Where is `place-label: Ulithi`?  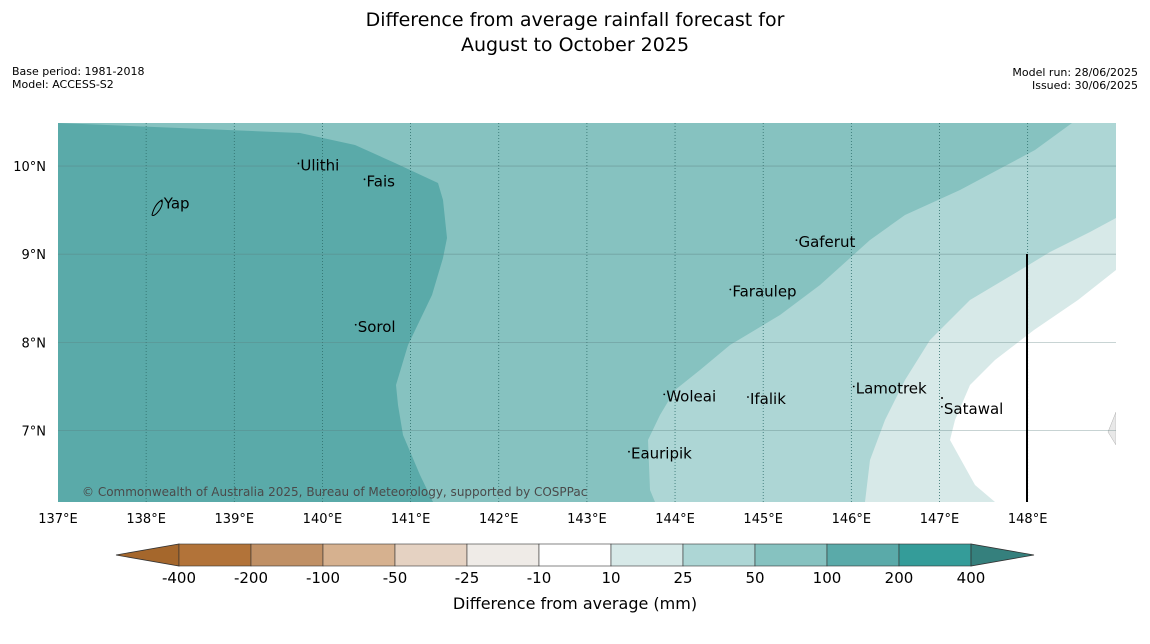 place-label: Ulithi is located at coordinates (319, 165).